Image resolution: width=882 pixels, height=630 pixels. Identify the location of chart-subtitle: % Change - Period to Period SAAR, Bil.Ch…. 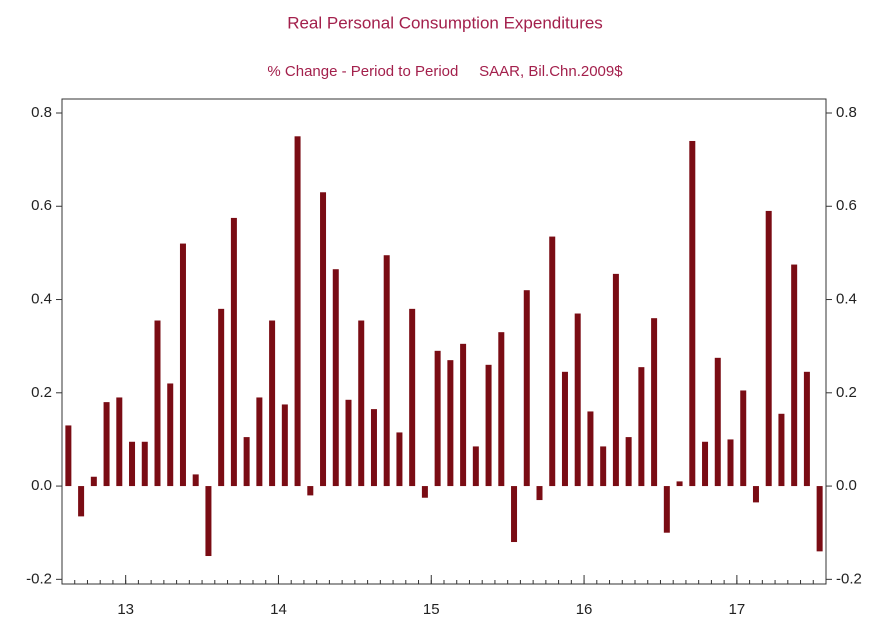
(445, 71).